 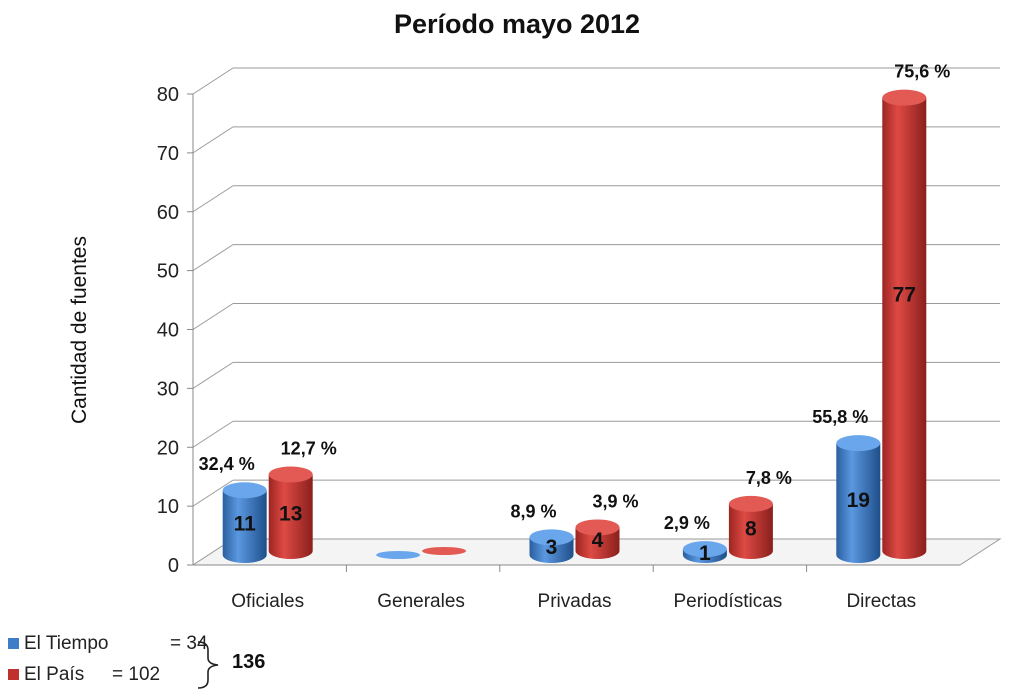 What do you see at coordinates (168, 213) in the screenshot?
I see `y-tick-label: 60` at bounding box center [168, 213].